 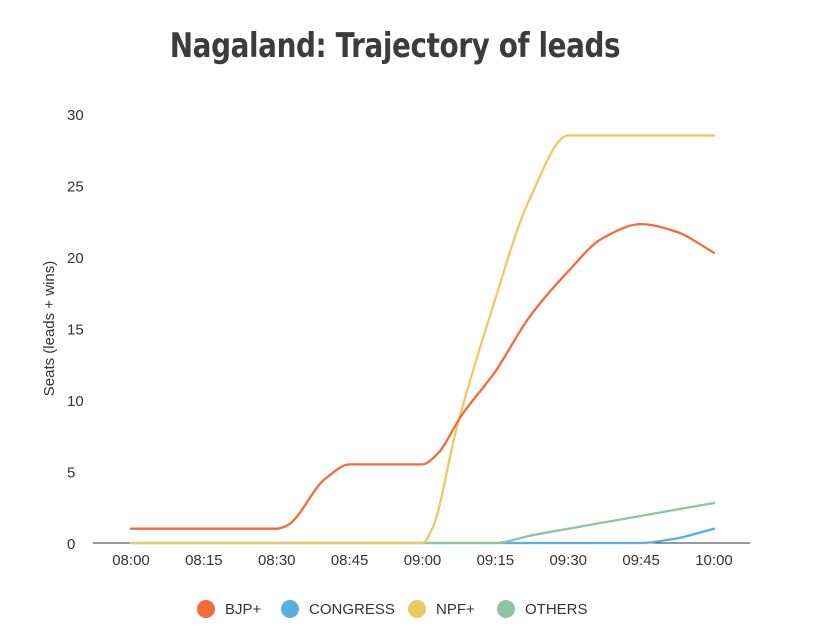 I want to click on series-line-congress, so click(x=422, y=536).